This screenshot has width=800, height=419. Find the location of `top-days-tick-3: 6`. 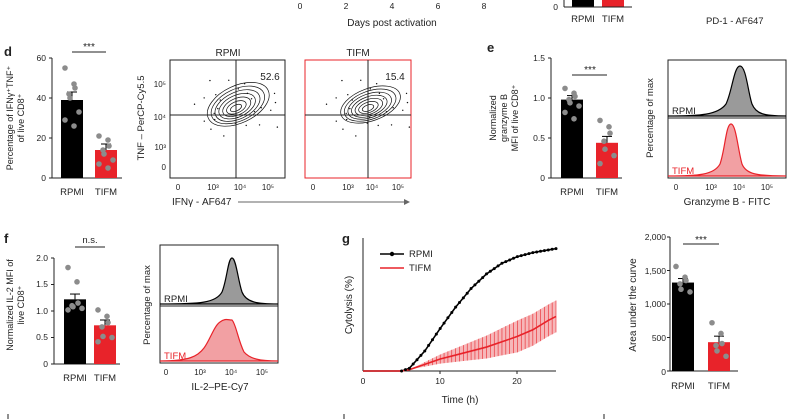

top-days-tick-3: 6 is located at coordinates (438, 6).